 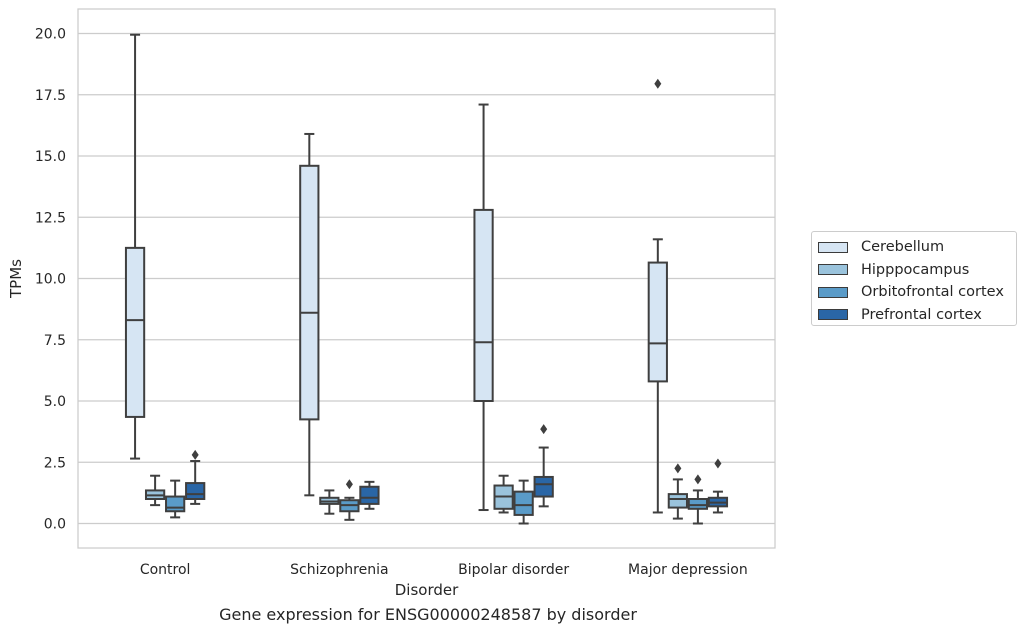 I want to click on y-axis-title: TPMs, so click(x=16, y=279).